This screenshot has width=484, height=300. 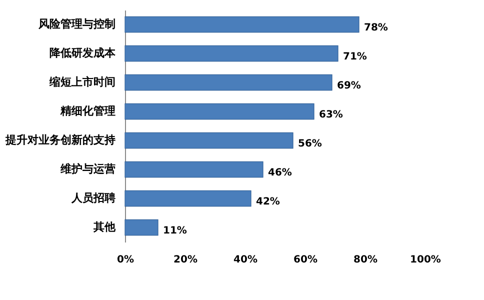 What do you see at coordinates (310, 144) in the screenshot?
I see `data-label: 56%` at bounding box center [310, 144].